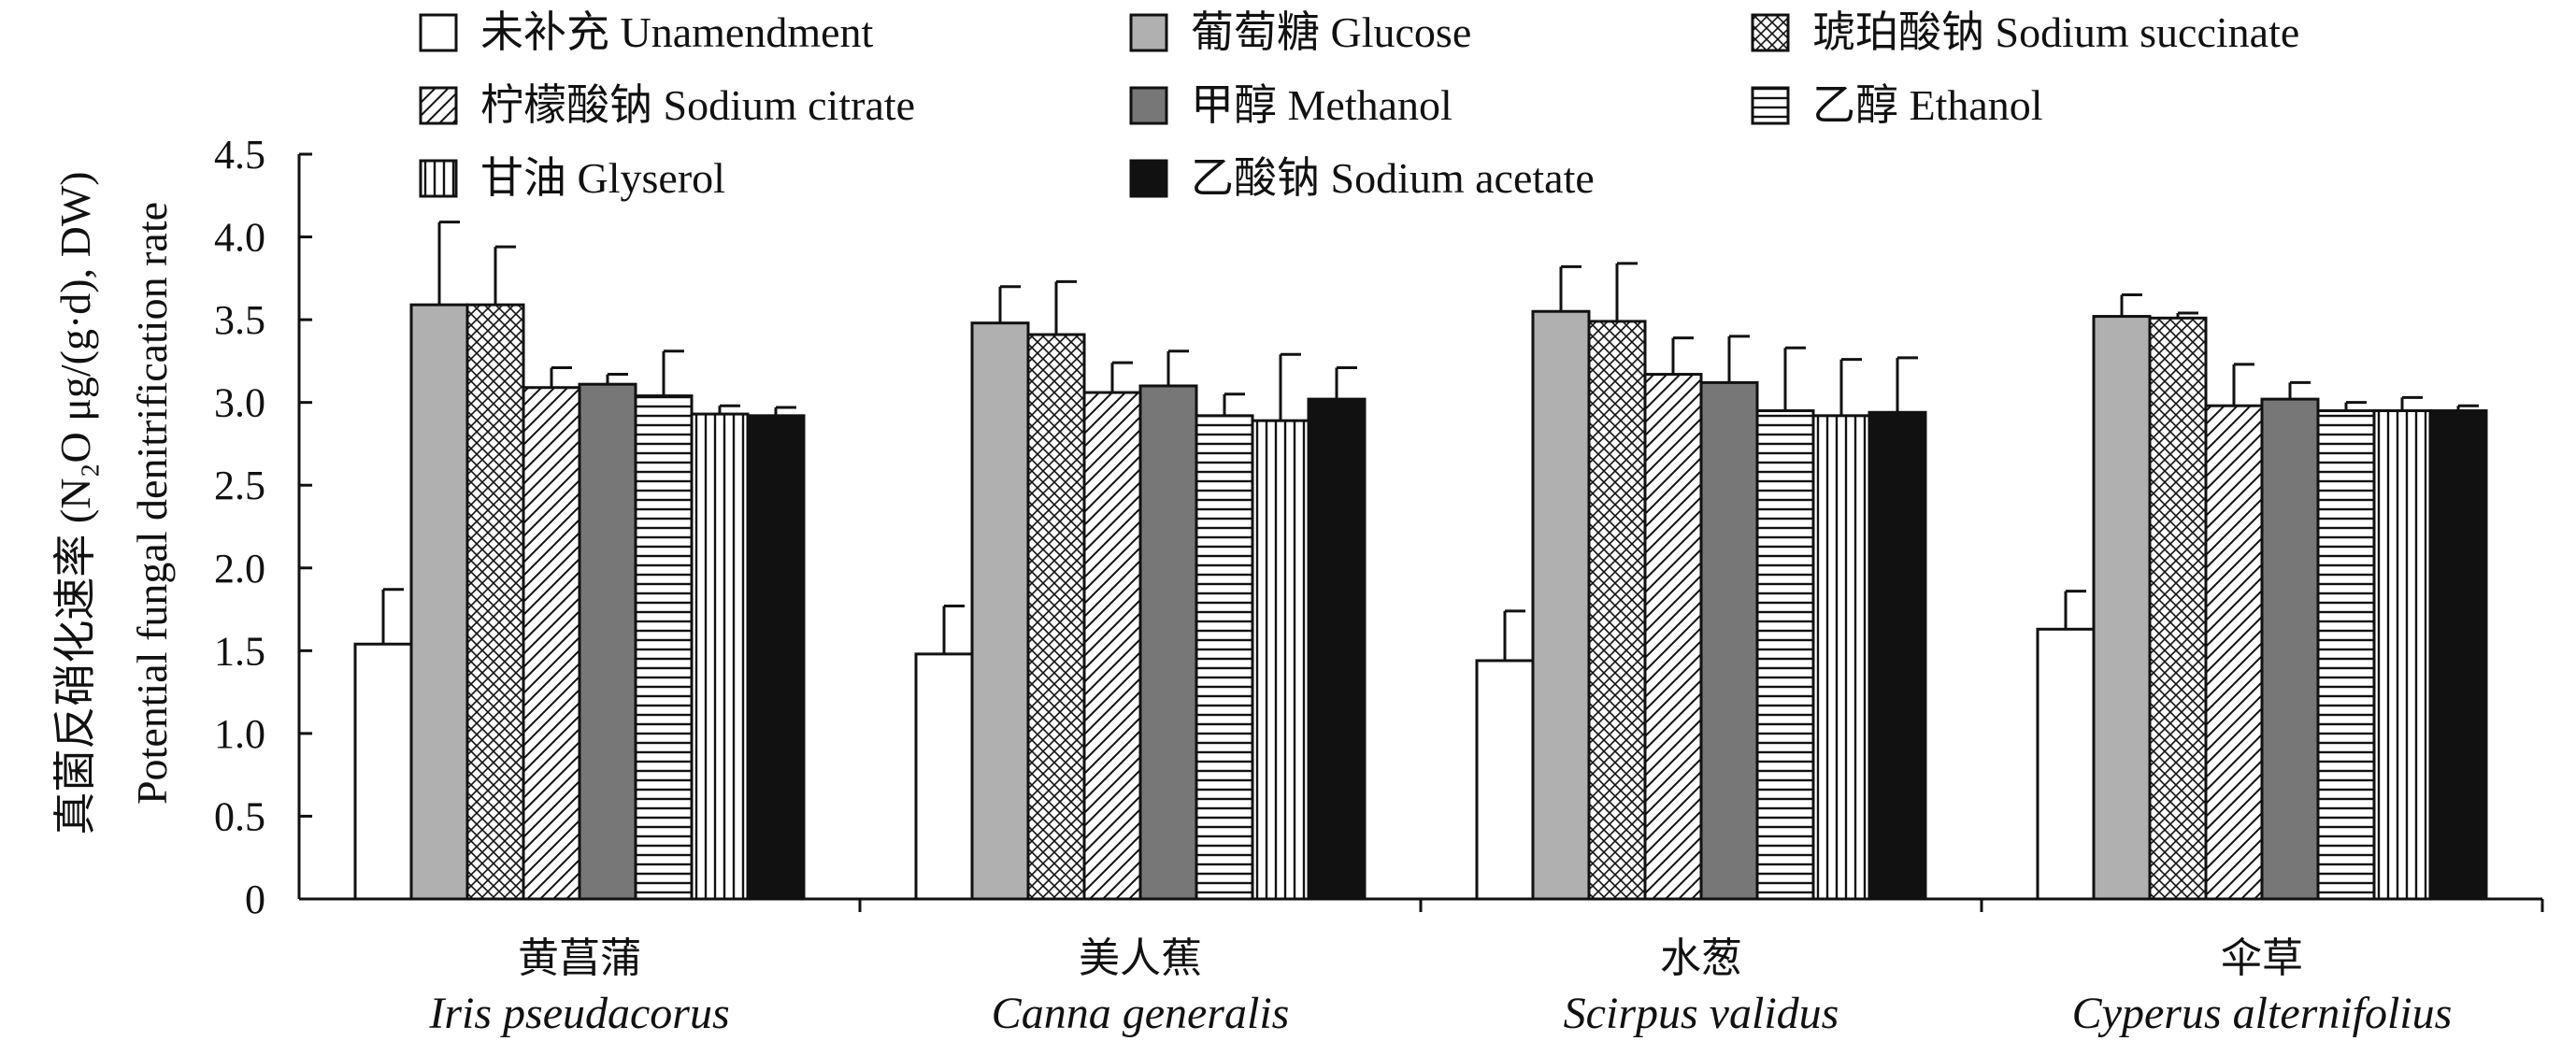 This screenshot has height=1041, width=2576. Describe the element at coordinates (239, 155) in the screenshot. I see `y-tick-label: 4.5` at that location.